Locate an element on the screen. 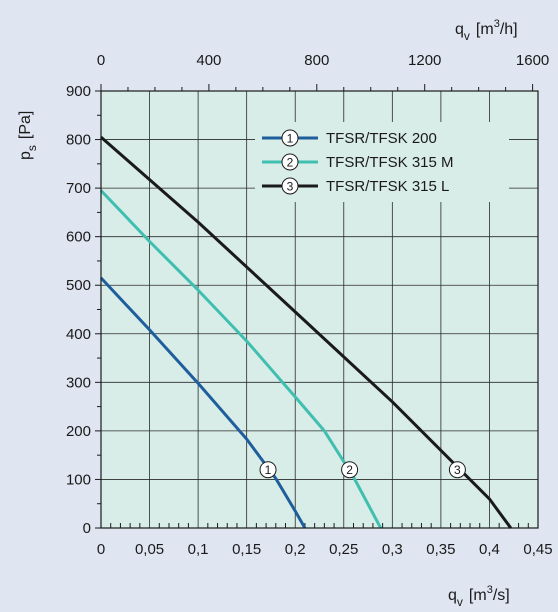  y-tick-label: 100 is located at coordinates (78, 479).